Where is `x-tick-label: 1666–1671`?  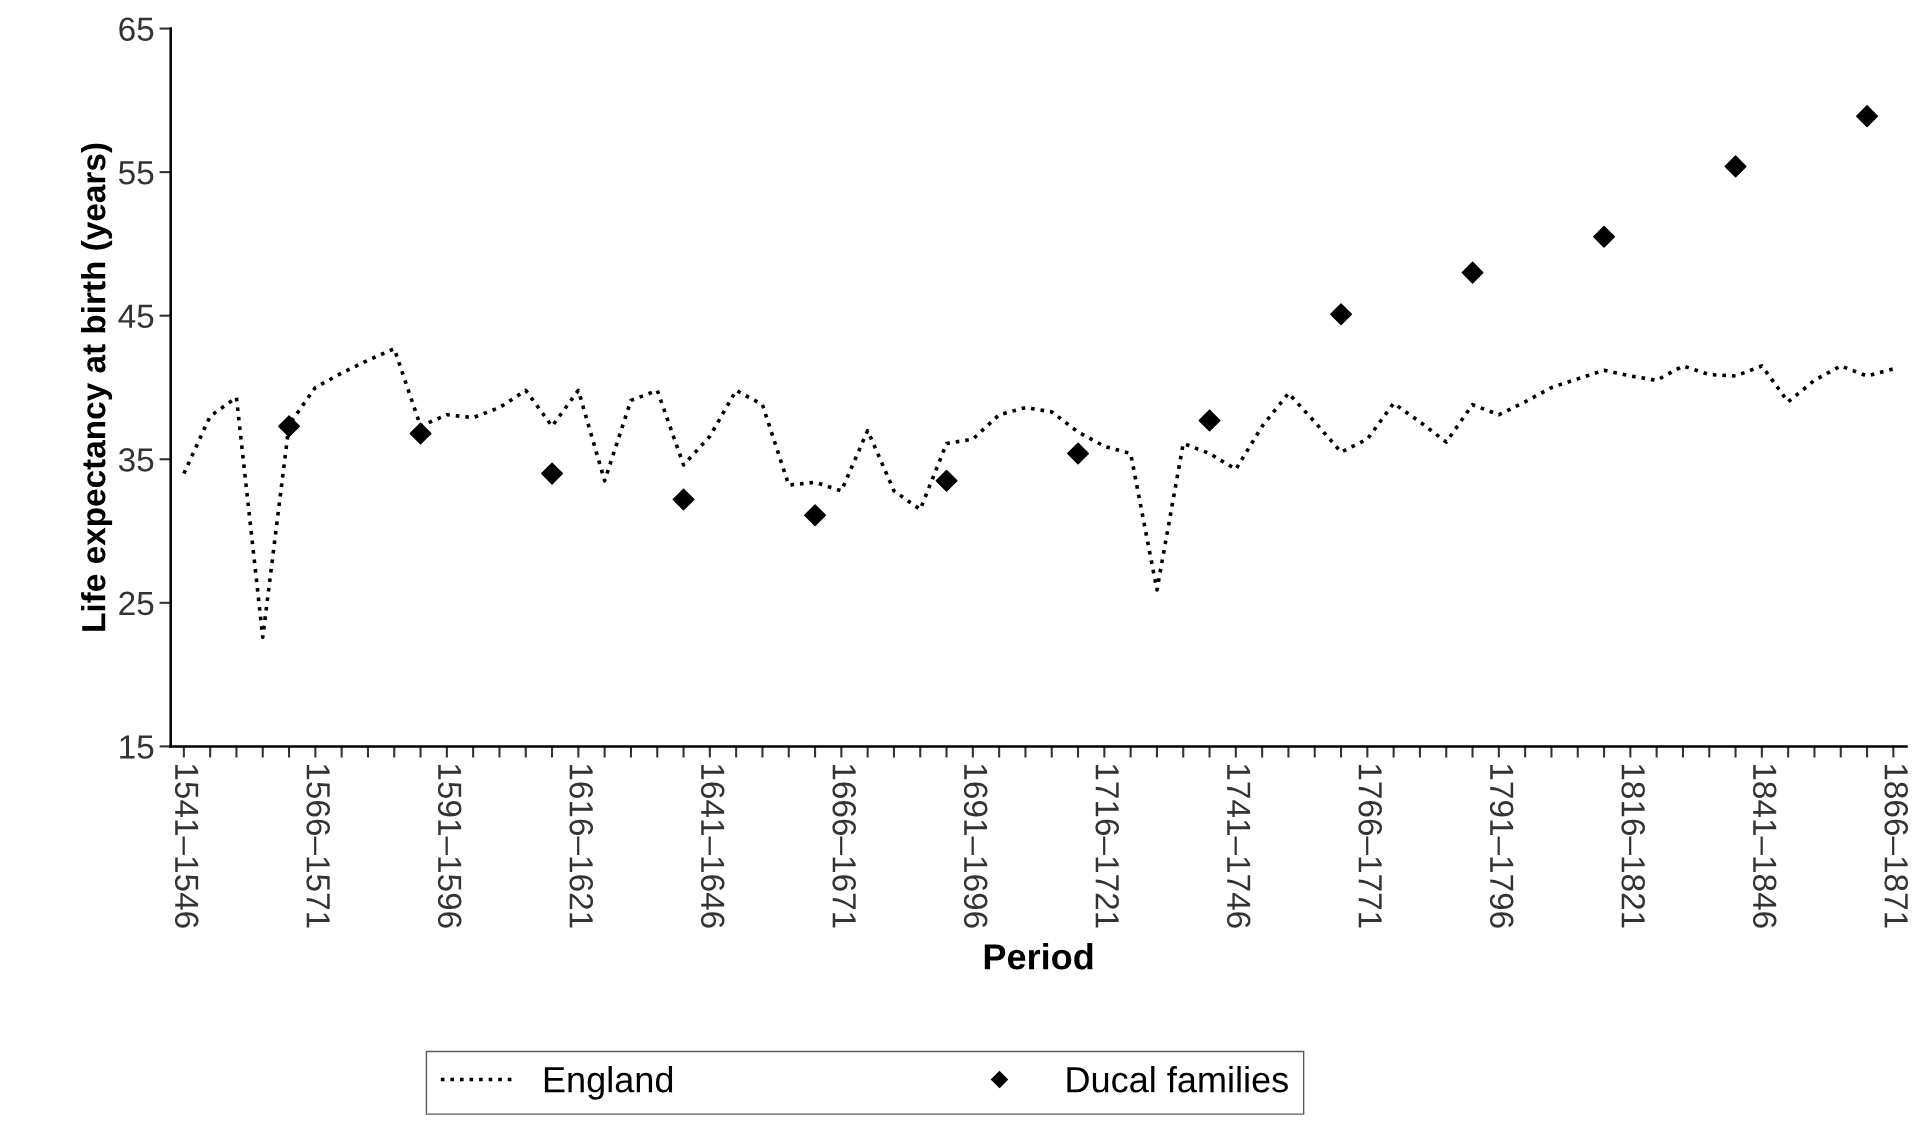 x-tick-label: 1666–1671 is located at coordinates (844, 846).